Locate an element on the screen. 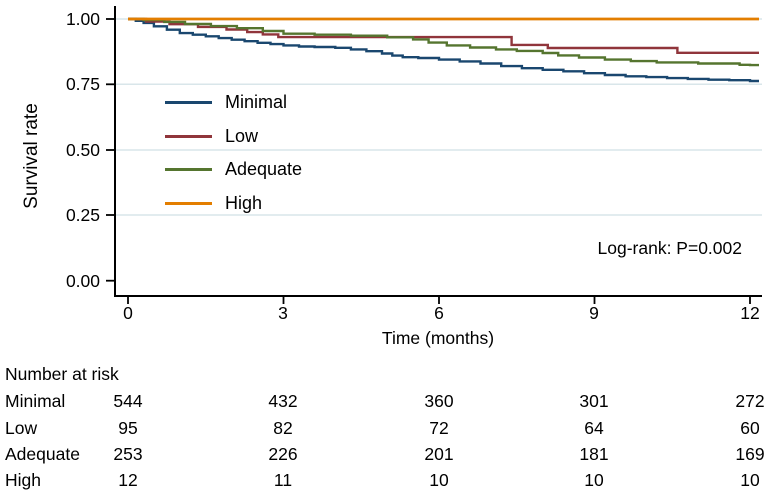  risk-row-label-minimal: Minimal is located at coordinates (35, 401).